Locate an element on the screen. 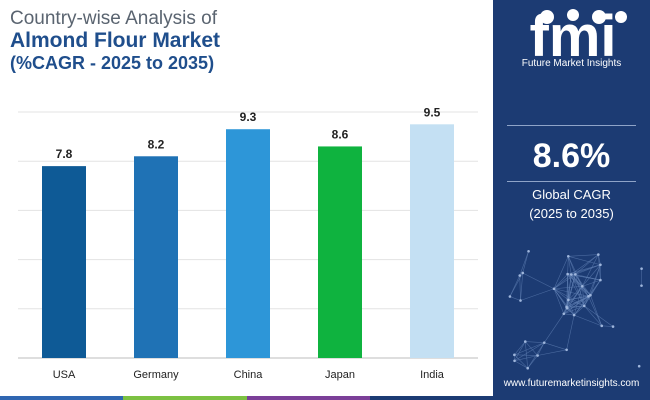 This screenshot has width=650, height=400. global-cagr-value: 8.6% is located at coordinates (571, 156).